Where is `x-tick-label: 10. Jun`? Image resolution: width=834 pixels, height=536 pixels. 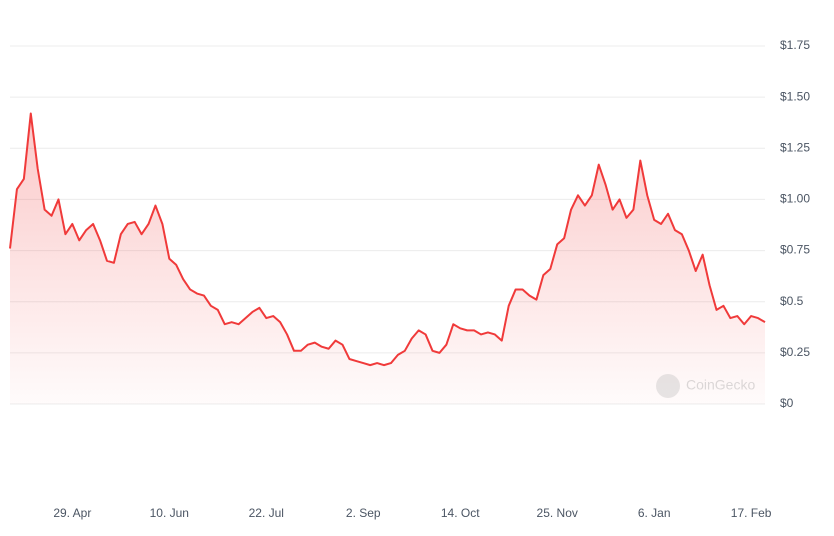
x-tick-label: 10. Jun is located at coordinates (169, 513).